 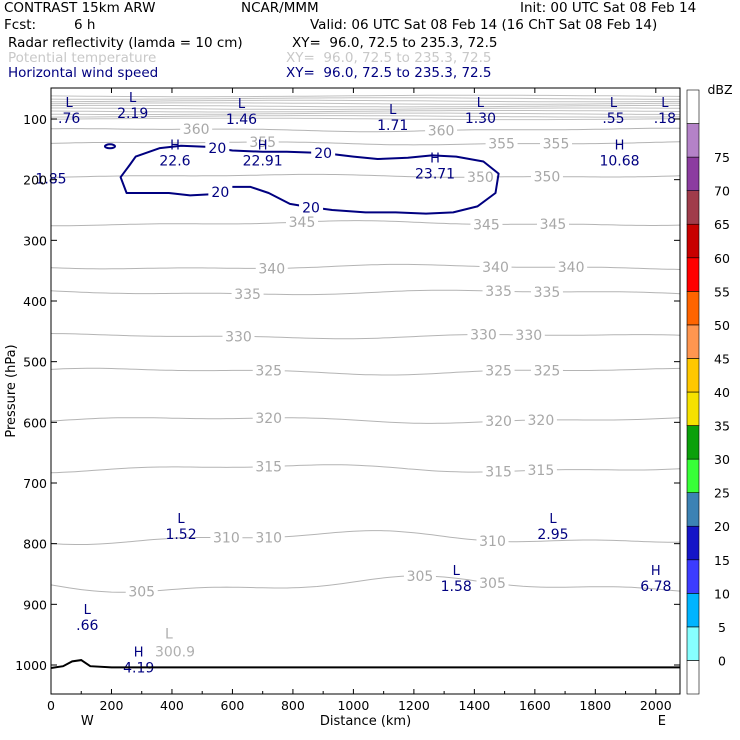 I want to click on colorbar-level-label: 5, so click(x=722, y=627).